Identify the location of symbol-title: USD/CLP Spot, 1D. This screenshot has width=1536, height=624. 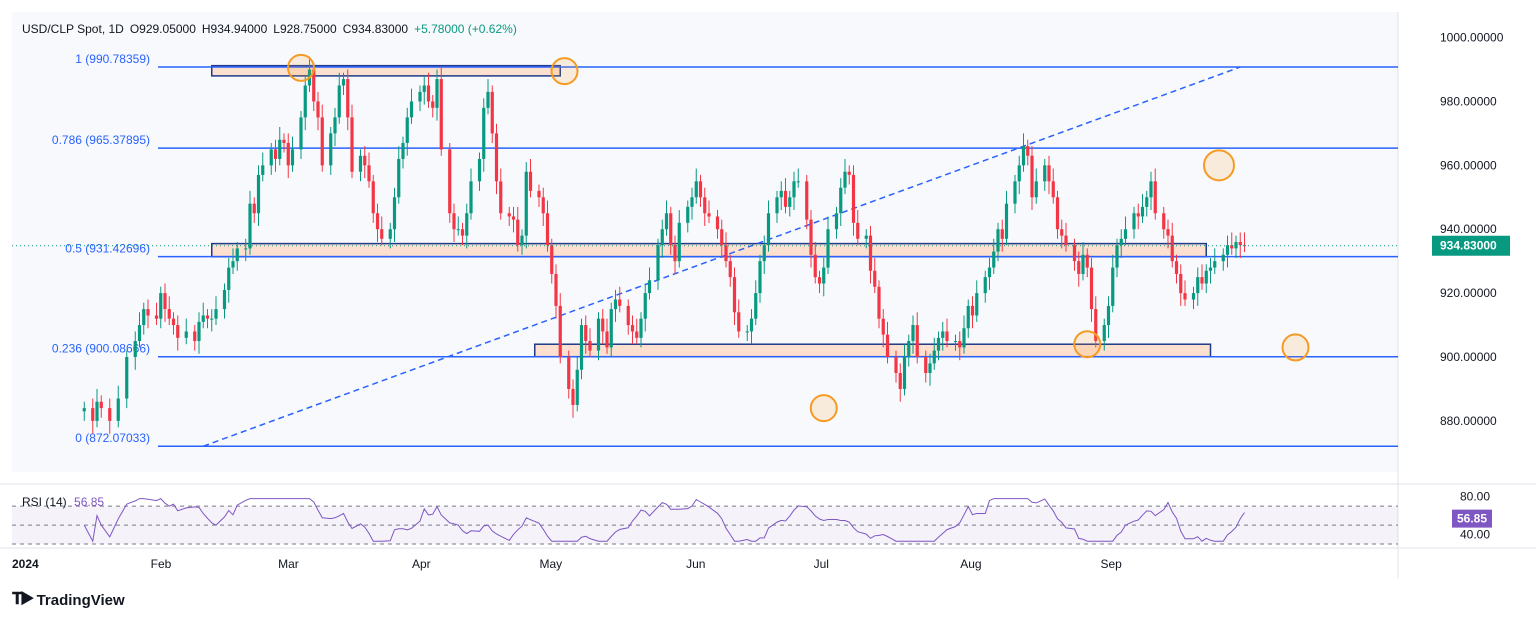
(73, 29).